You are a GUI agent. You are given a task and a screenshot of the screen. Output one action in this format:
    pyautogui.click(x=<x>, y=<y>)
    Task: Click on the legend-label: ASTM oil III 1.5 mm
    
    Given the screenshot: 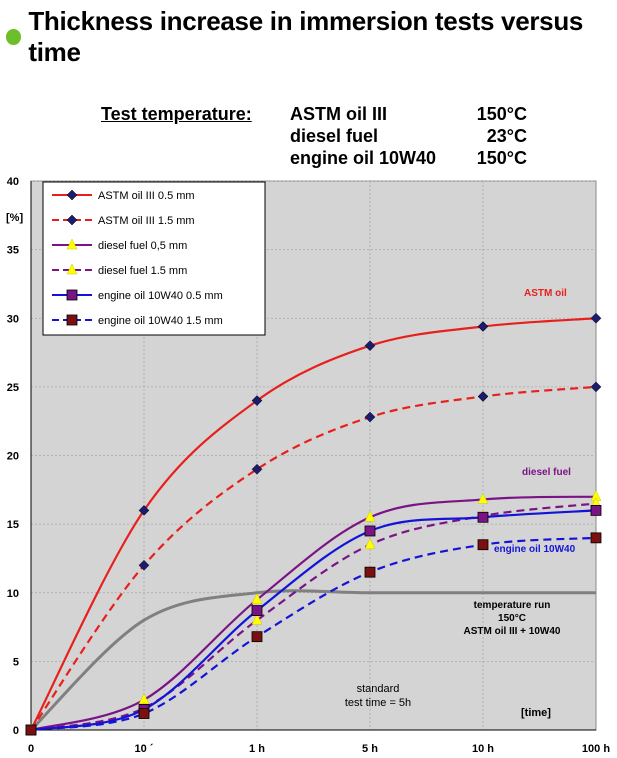 What is the action you would take?
    pyautogui.click(x=146, y=221)
    